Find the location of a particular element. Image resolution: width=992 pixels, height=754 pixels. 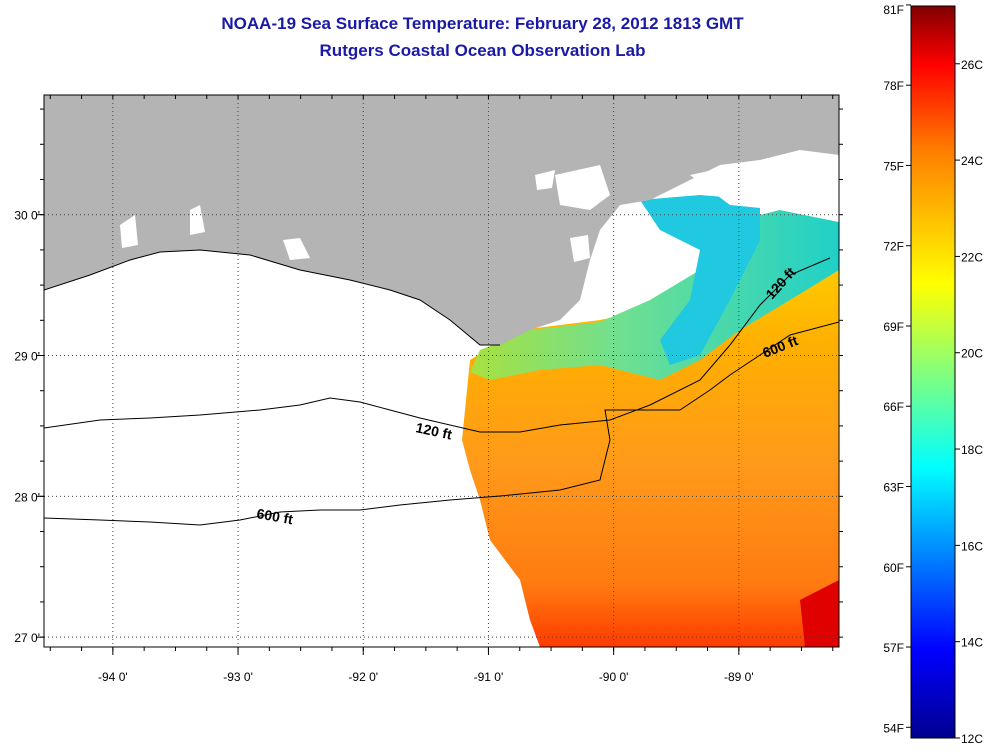

lat-tick-label: 28 0' is located at coordinates (27, 497).